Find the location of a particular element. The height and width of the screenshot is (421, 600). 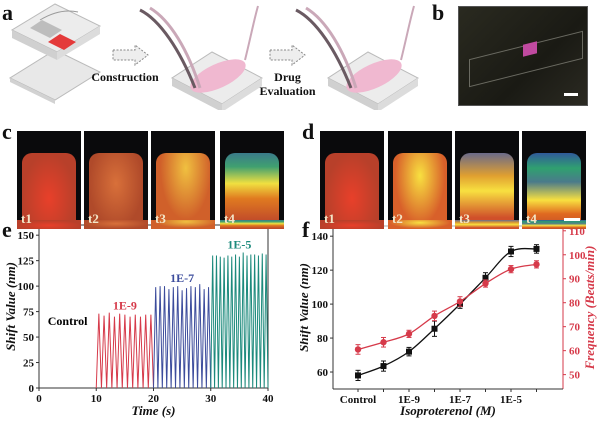

x-tick-label: 1E-5 is located at coordinates (511, 400).